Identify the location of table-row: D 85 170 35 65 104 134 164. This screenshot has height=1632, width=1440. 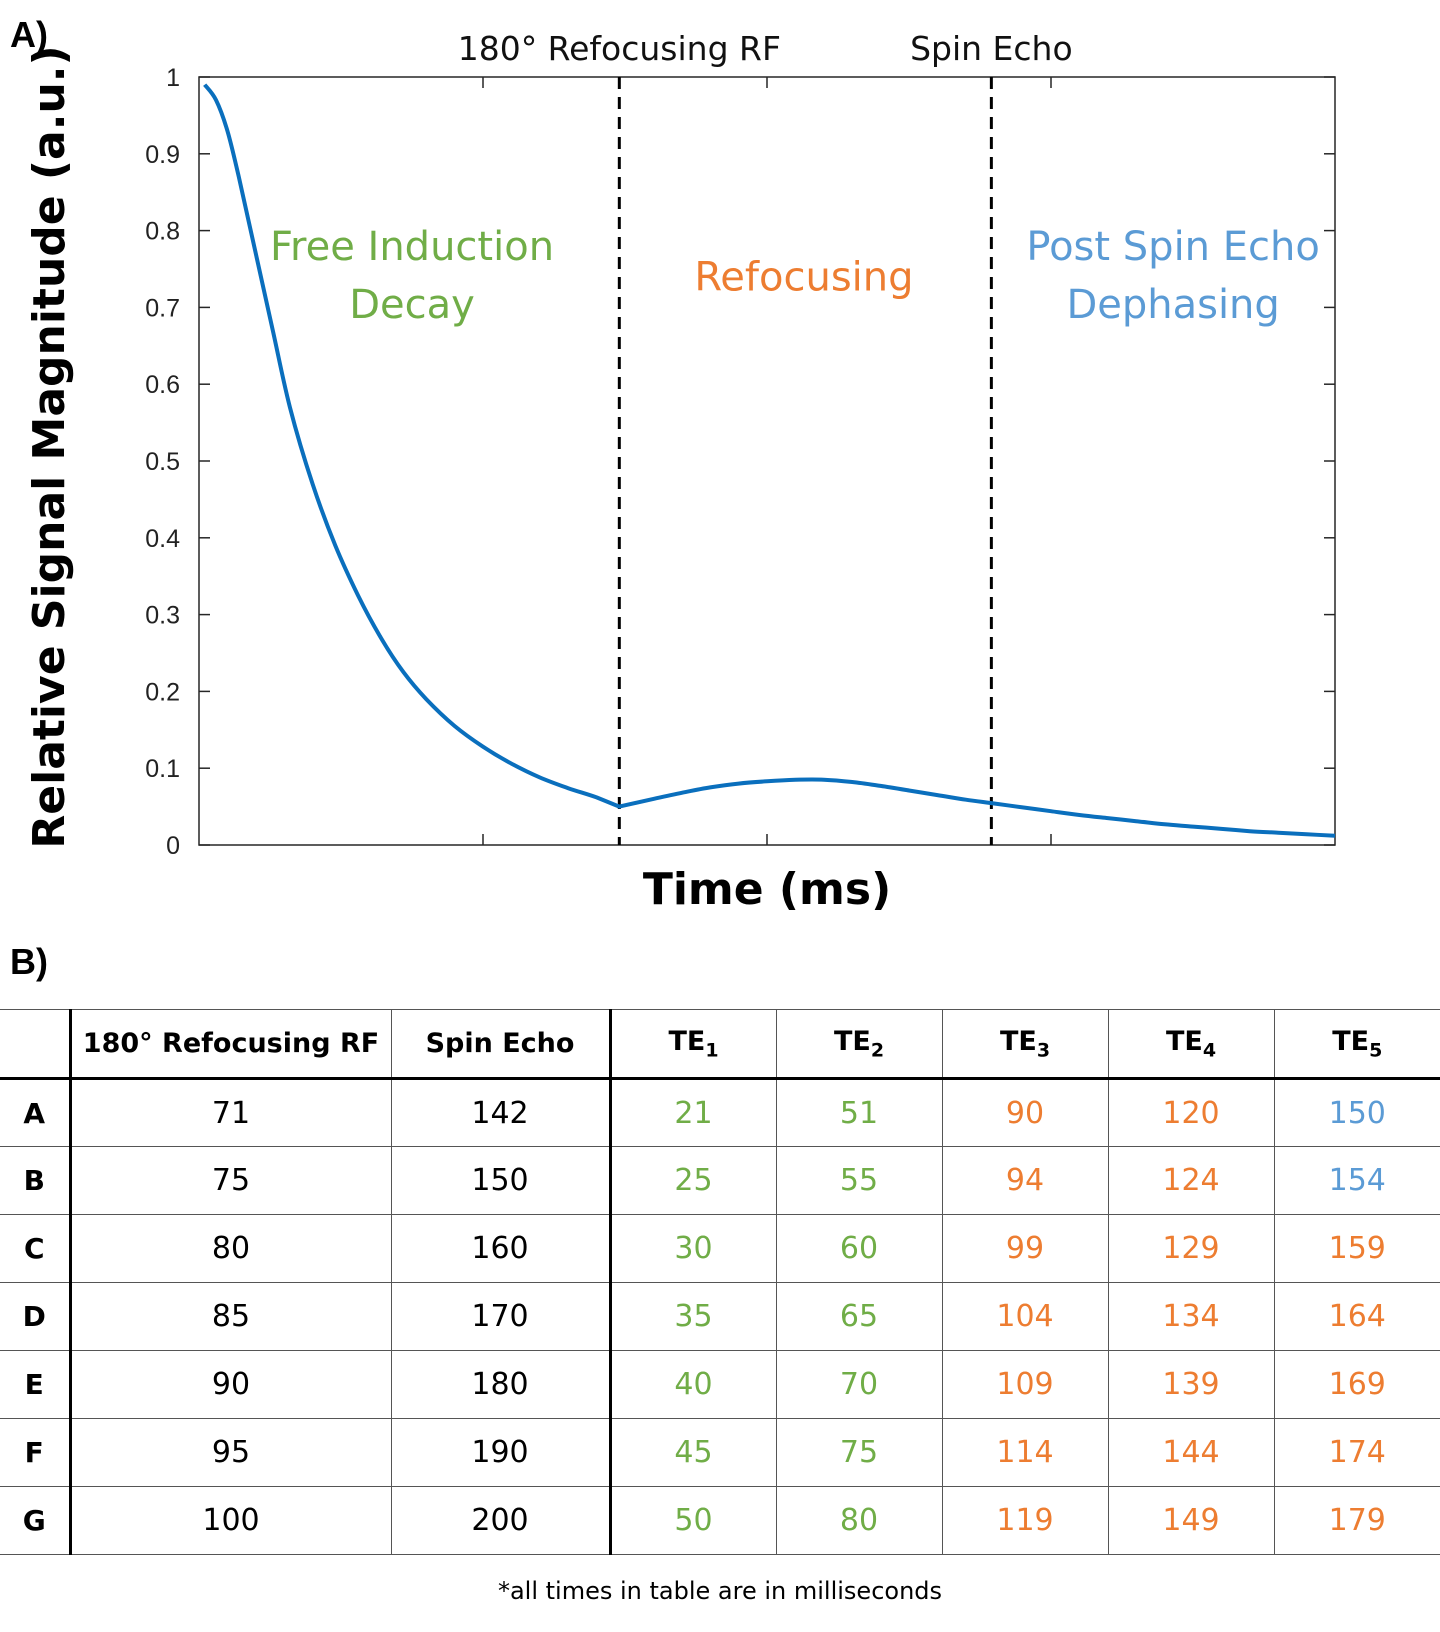
(720, 1316).